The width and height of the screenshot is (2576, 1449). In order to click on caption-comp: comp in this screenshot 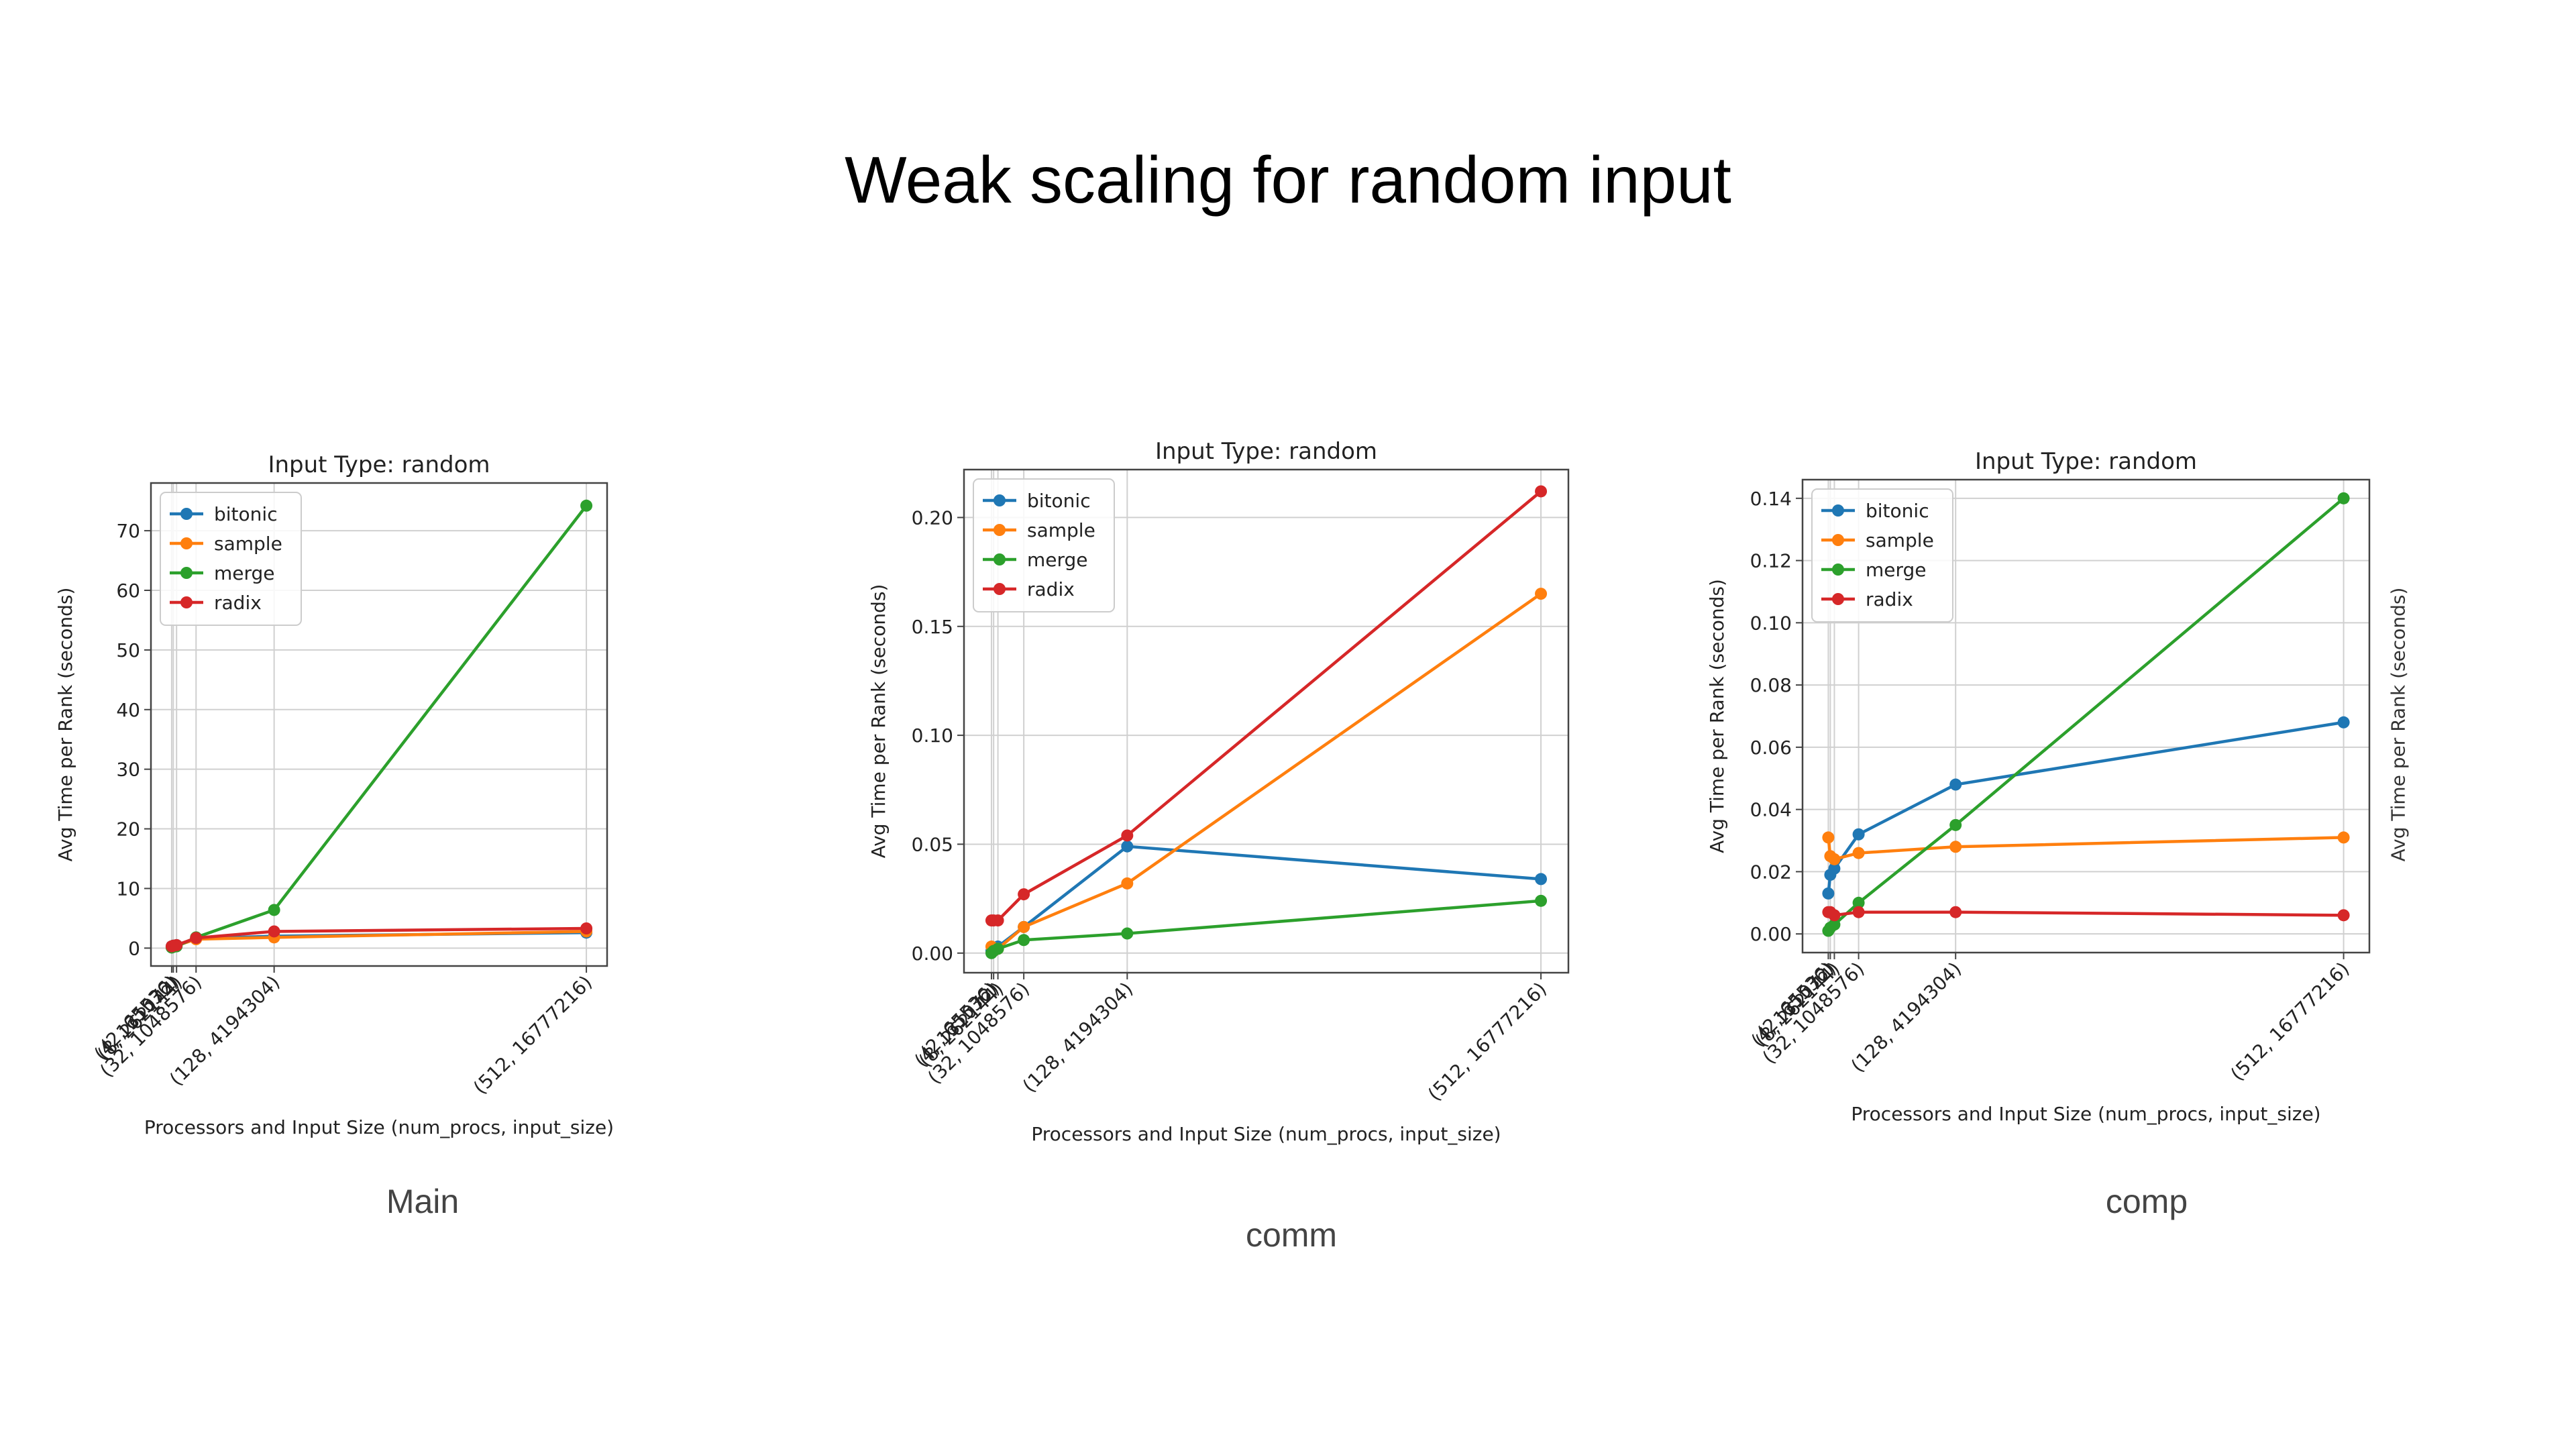, I will do `click(2146, 1201)`.